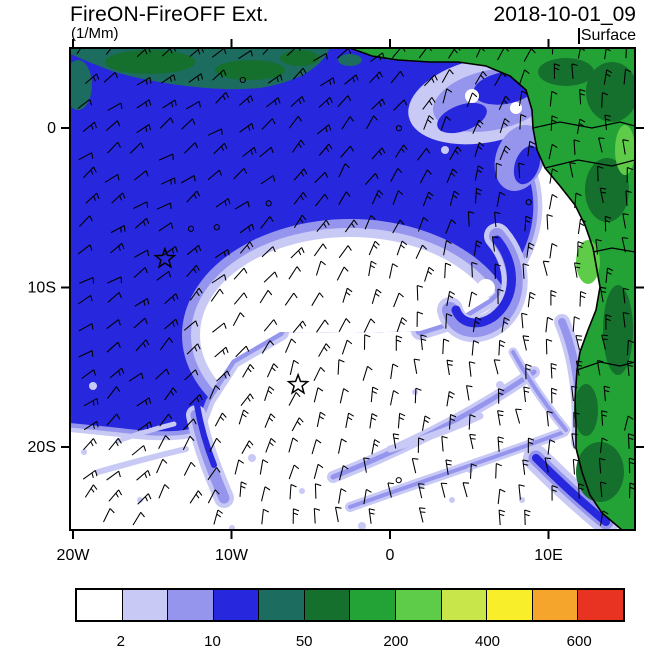 The height and width of the screenshot is (667, 650). I want to click on colorbar-tick-label: 50, so click(304, 641).